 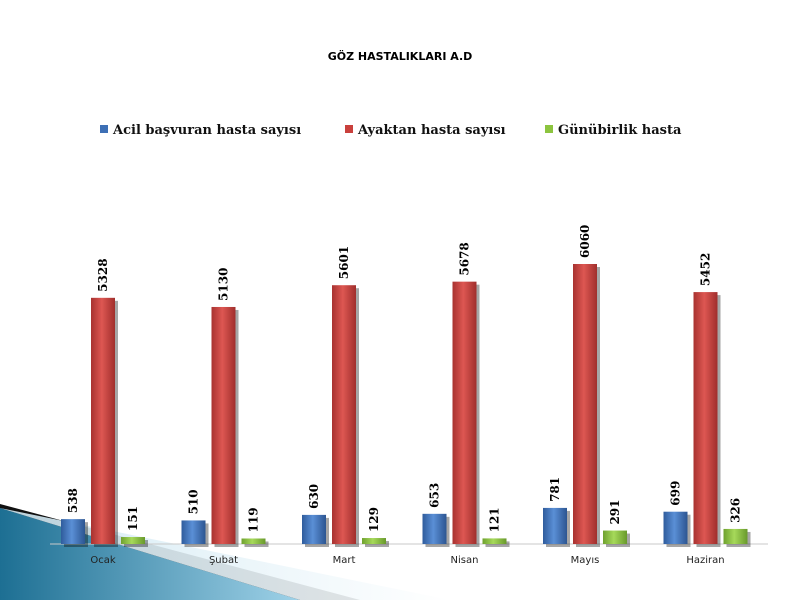 What do you see at coordinates (194, 501) in the screenshot?
I see `data-label-acil-basvuran-hasta-sayisi-subat: 510` at bounding box center [194, 501].